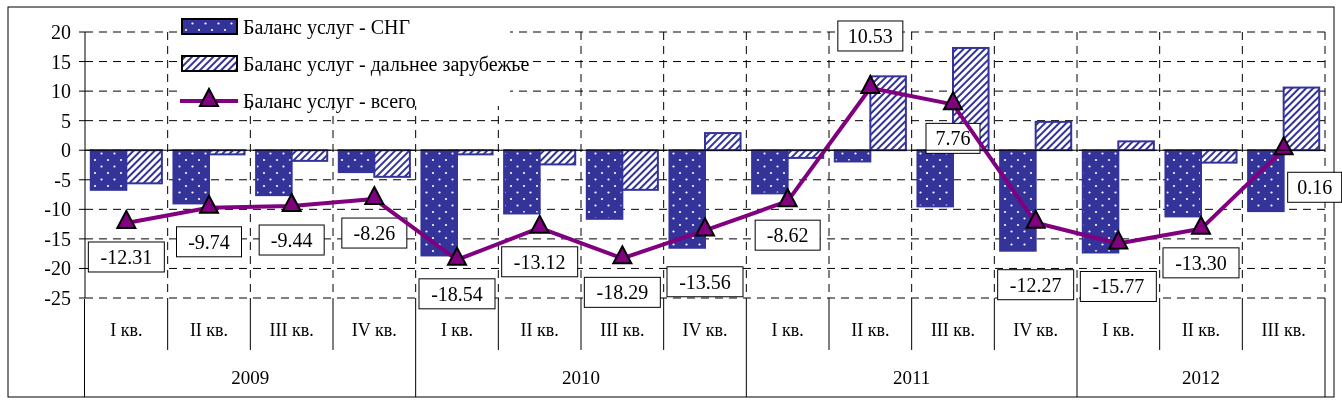  What do you see at coordinates (57, 209) in the screenshot?
I see `y-tick-label: -10` at bounding box center [57, 209].